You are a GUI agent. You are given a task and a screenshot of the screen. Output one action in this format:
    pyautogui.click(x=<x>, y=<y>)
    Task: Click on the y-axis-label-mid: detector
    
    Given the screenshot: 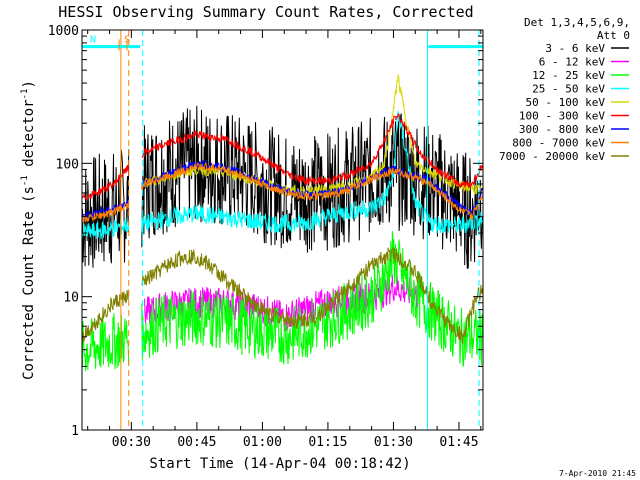 What is the action you would take?
    pyautogui.click(x=29, y=137)
    